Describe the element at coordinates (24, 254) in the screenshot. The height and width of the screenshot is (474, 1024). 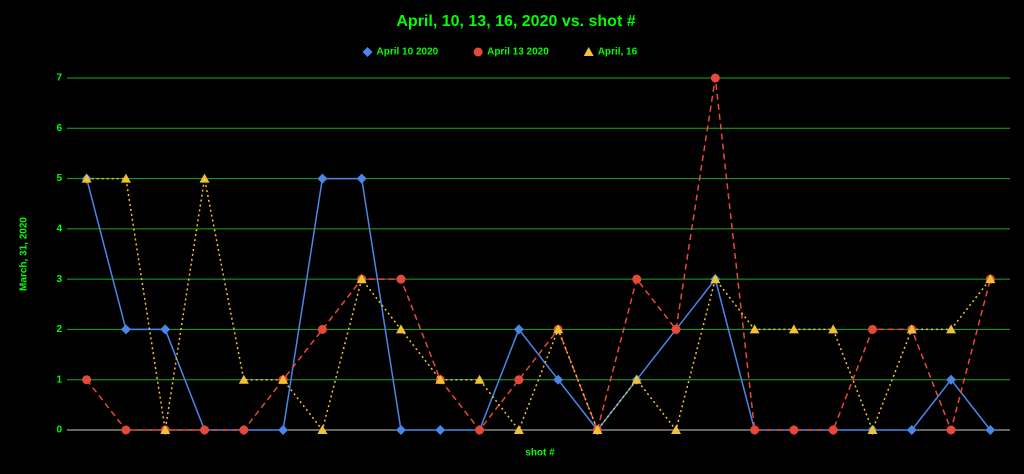
I see `y-axis-label: March, 31, 2020` at that location.